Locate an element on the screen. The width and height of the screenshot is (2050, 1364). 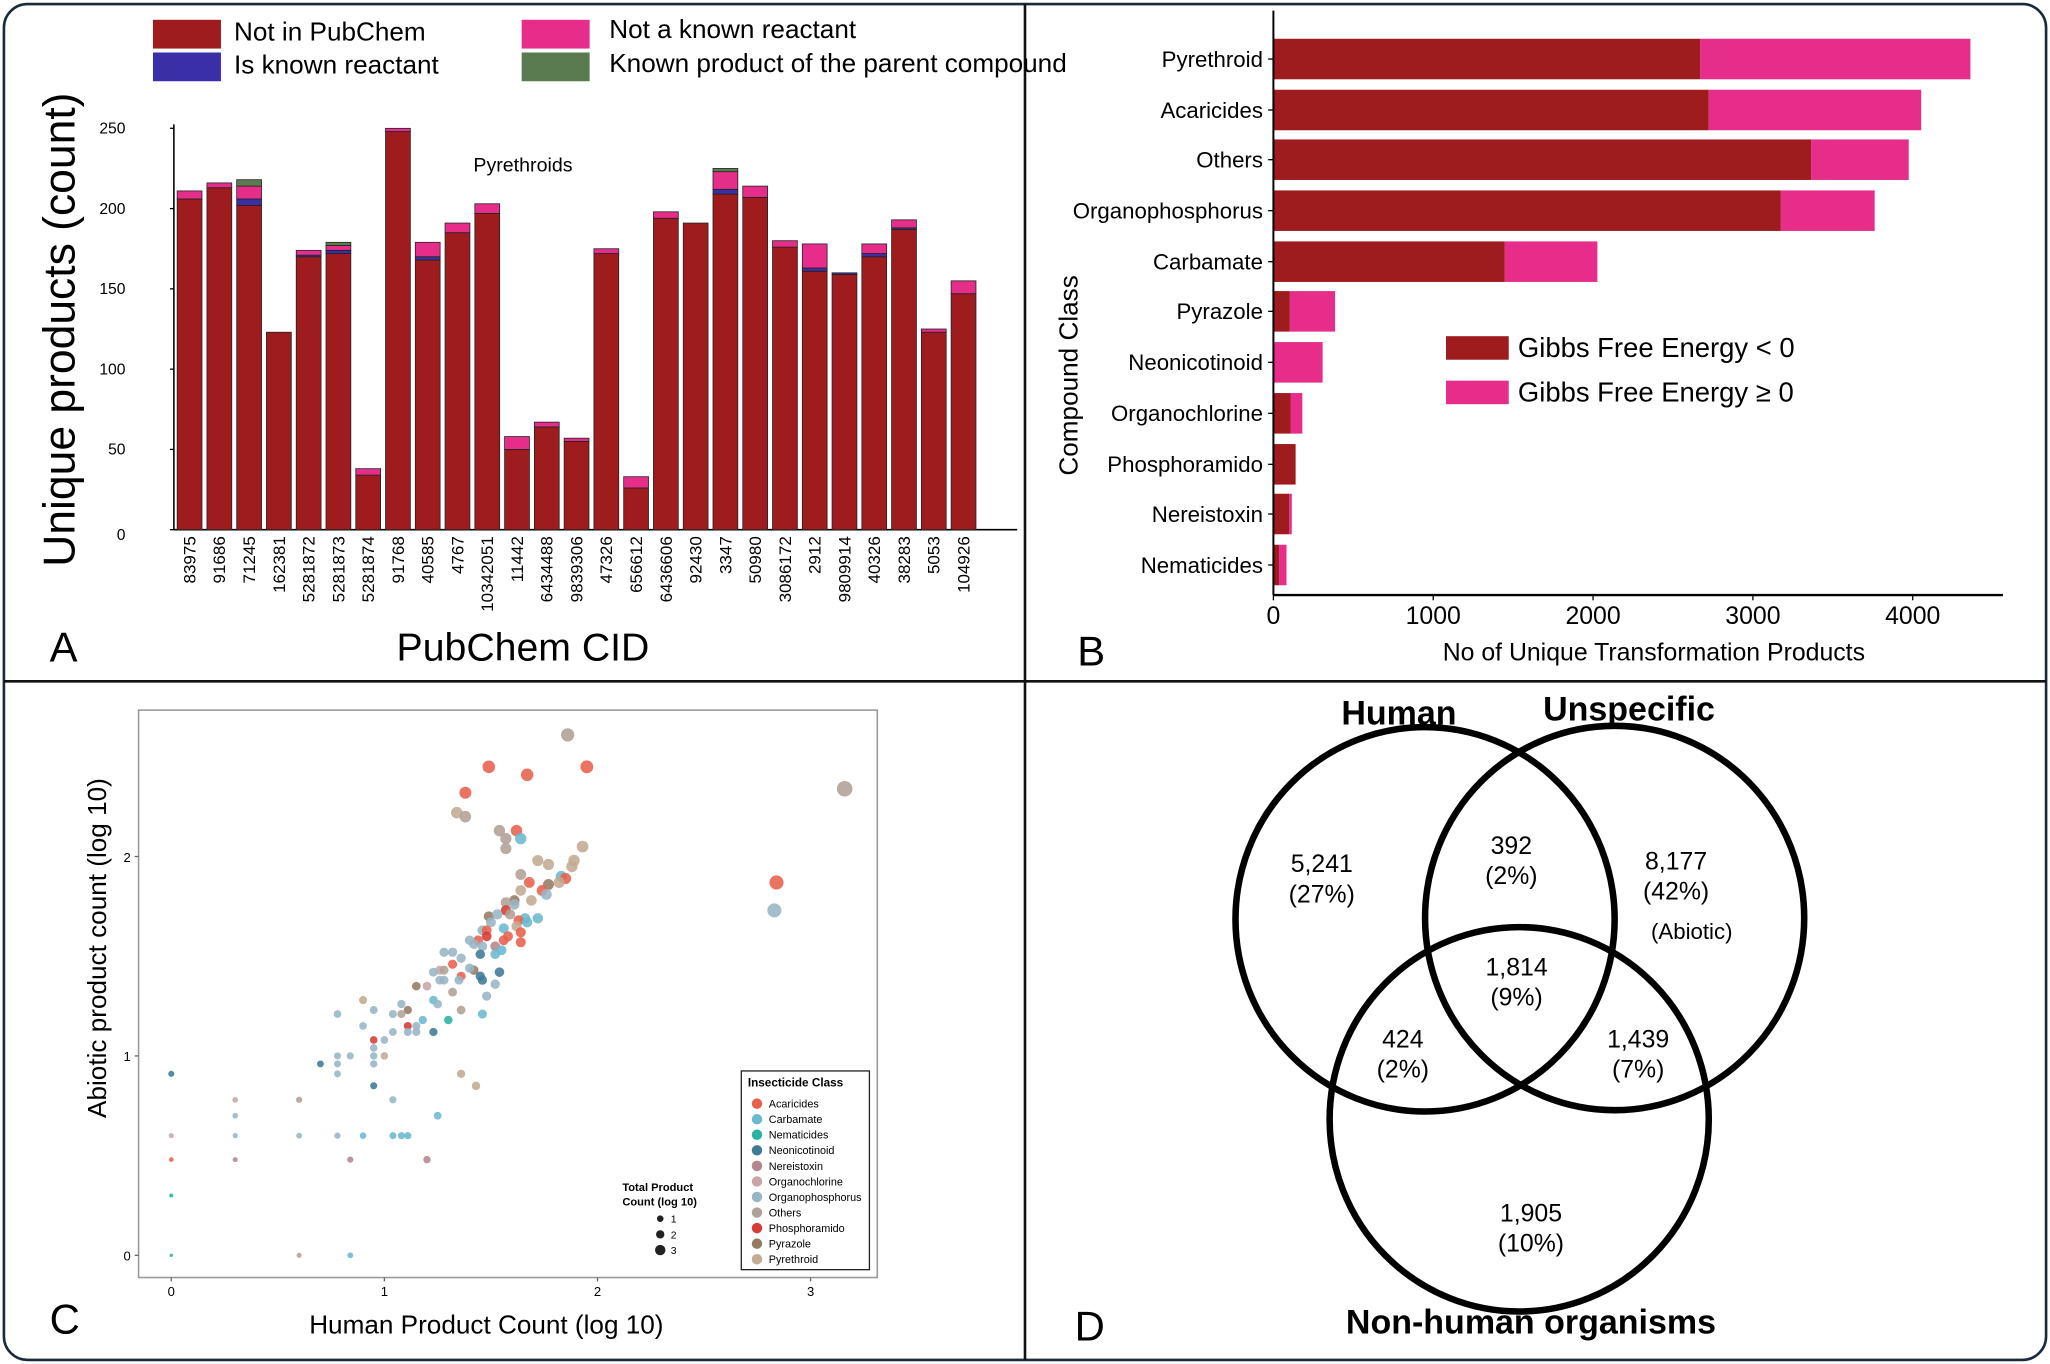
venn-percent: (7%) is located at coordinates (1638, 1069).